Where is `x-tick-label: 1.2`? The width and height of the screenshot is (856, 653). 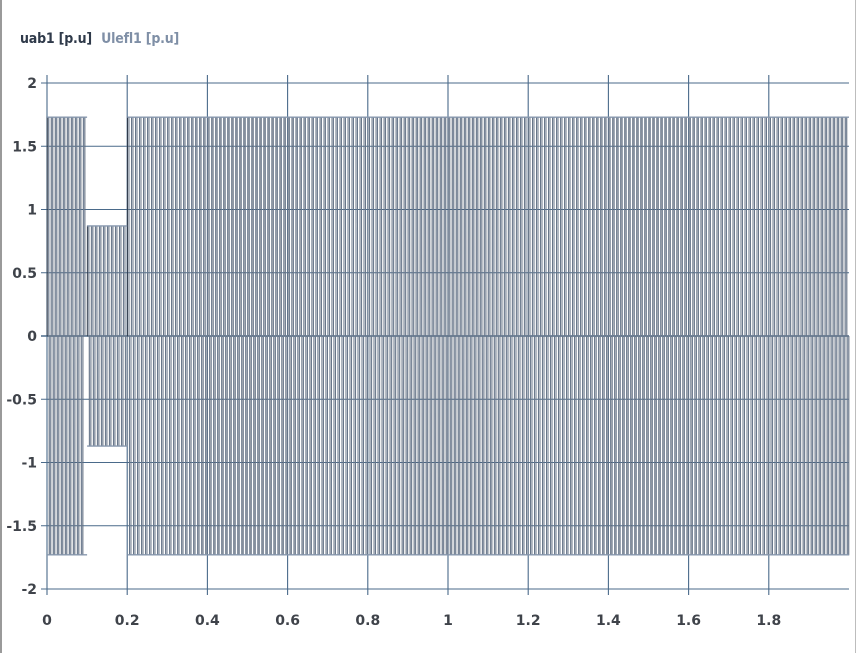
x-tick-label: 1.2 is located at coordinates (528, 621).